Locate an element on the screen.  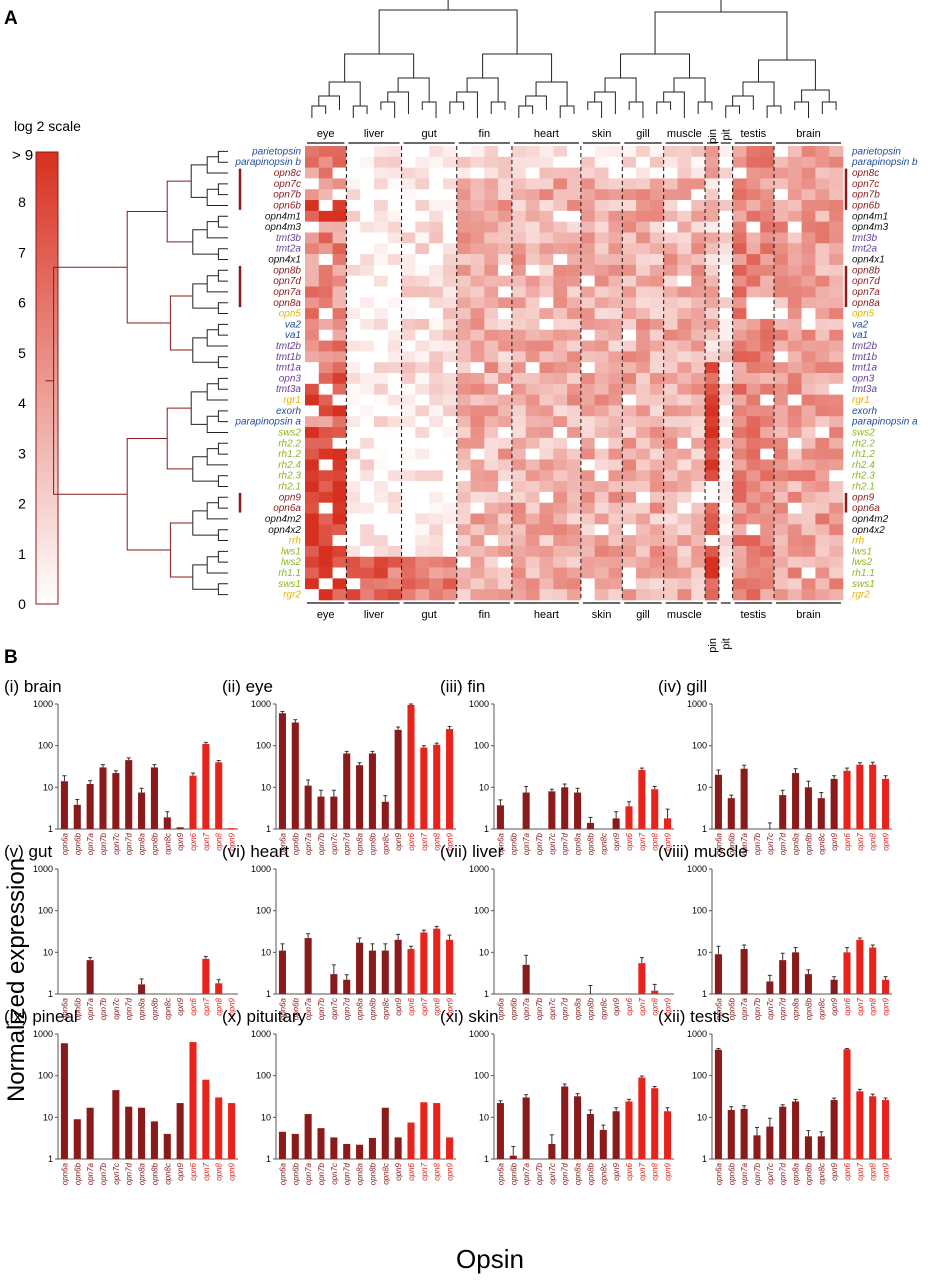
x-tick-label: opn6a is located at coordinates (282, 843).